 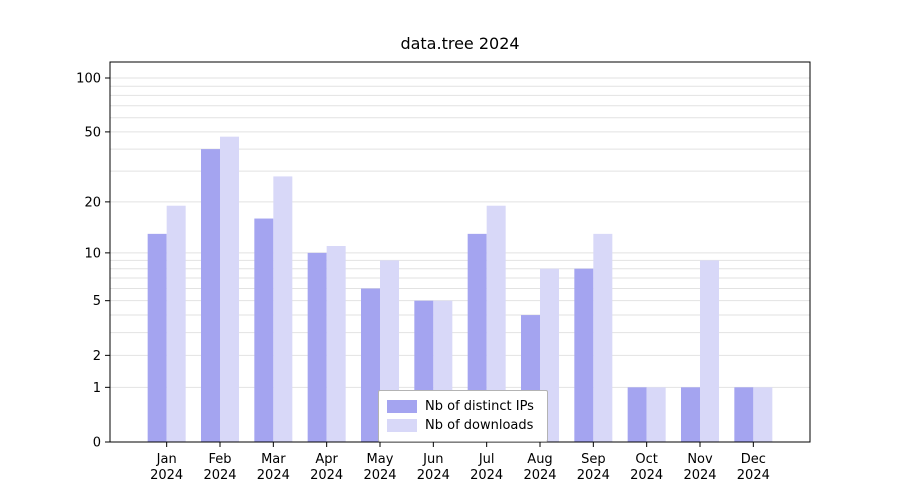 I want to click on x-tick-label-month: Mar, so click(x=273, y=459).